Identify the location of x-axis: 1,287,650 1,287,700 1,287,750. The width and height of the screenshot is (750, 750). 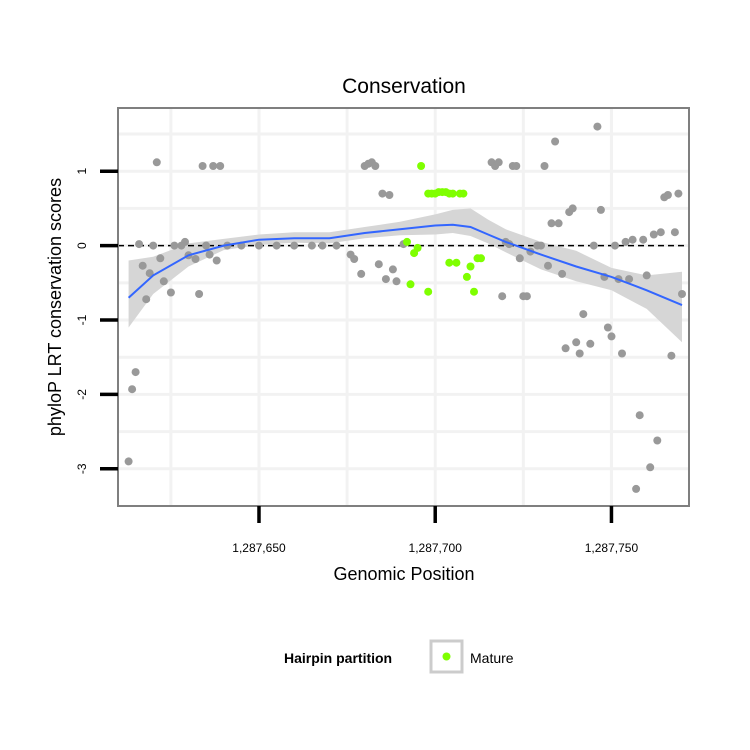
(435, 530).